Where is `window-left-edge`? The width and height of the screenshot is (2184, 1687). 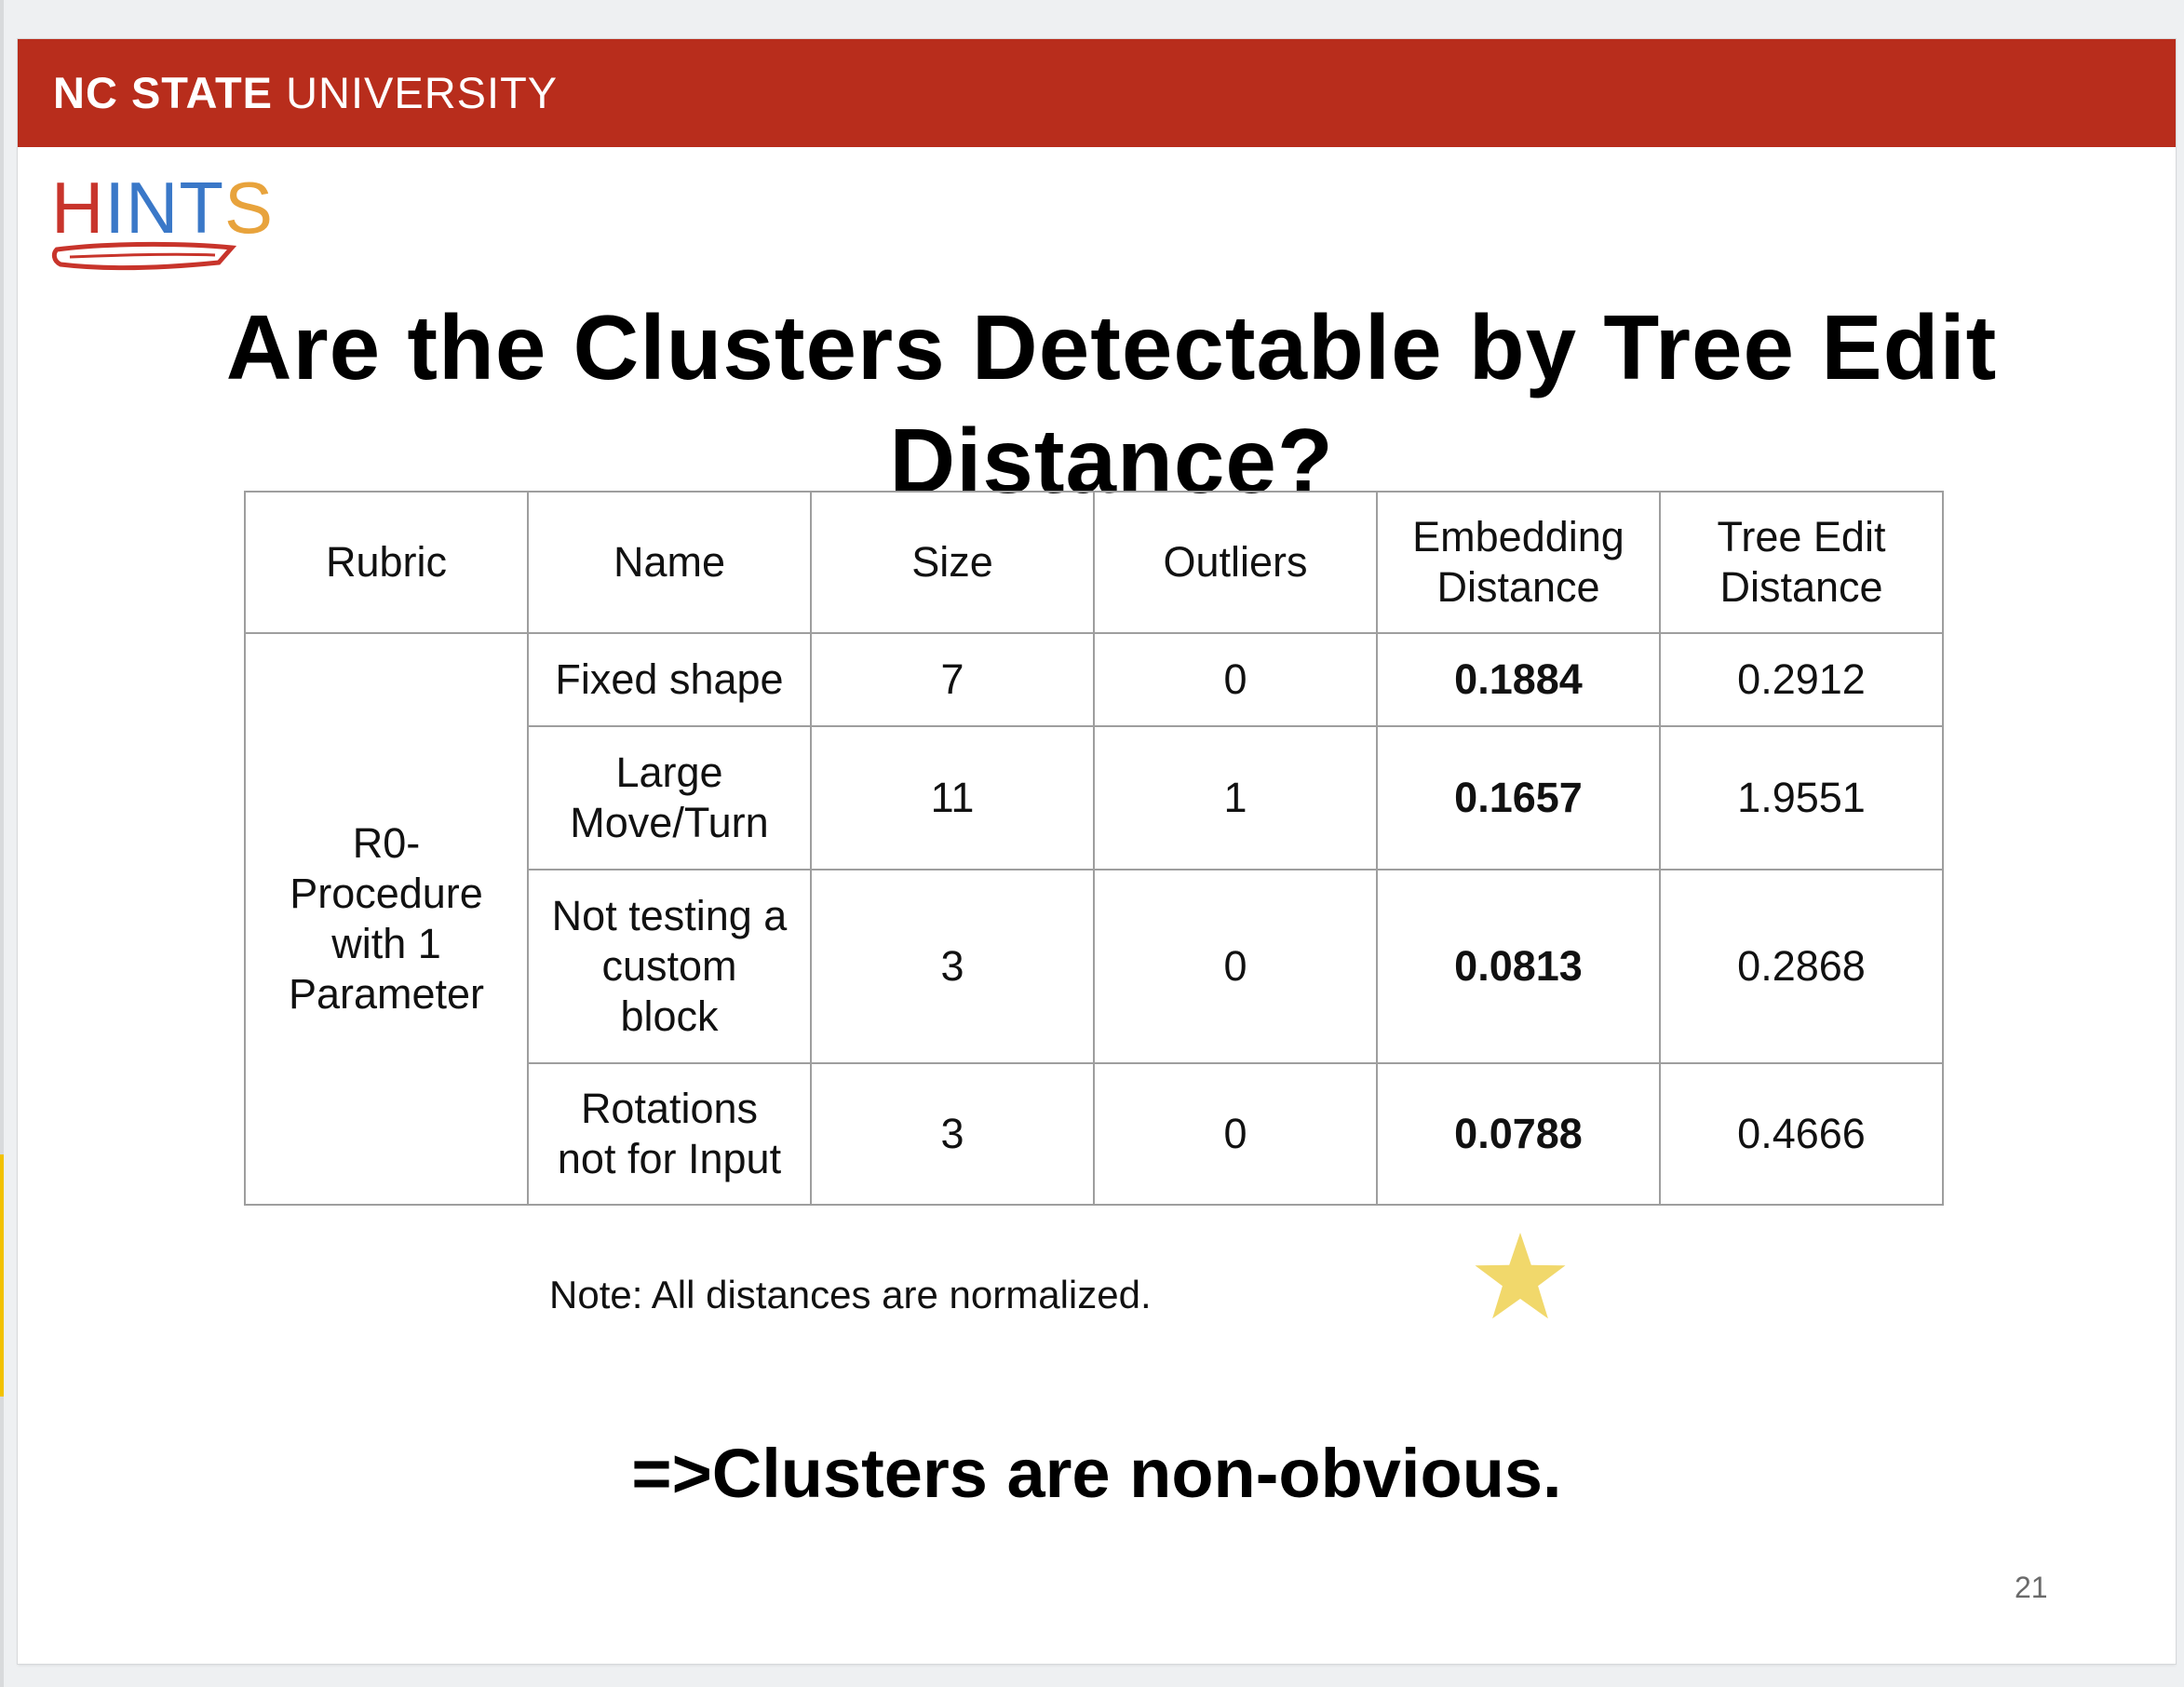
window-left-edge is located at coordinates (2, 843).